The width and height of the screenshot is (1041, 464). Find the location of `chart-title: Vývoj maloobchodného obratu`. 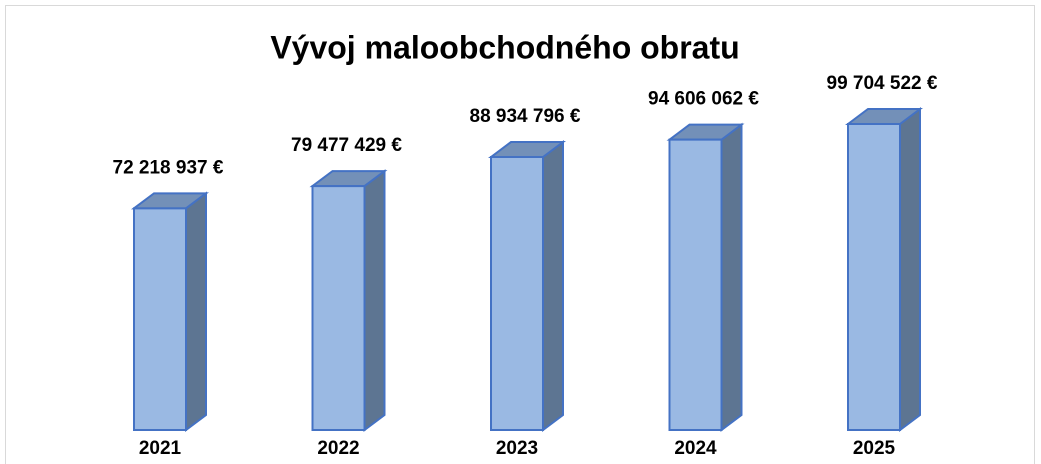

chart-title: Vývoj maloobchodného obratu is located at coordinates (504, 47).